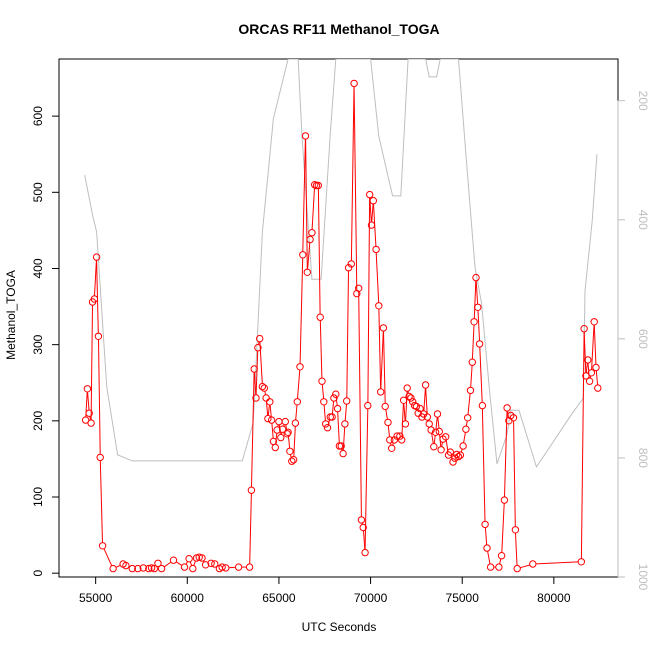  Describe the element at coordinates (643, 458) in the screenshot. I see `y2-tick-label: 800` at that location.